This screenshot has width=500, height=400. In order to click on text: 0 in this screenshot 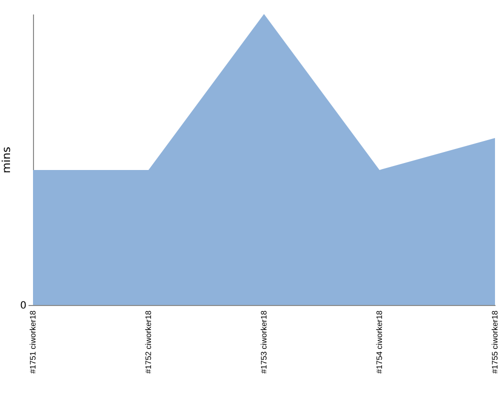, I will do `click(23, 306)`.